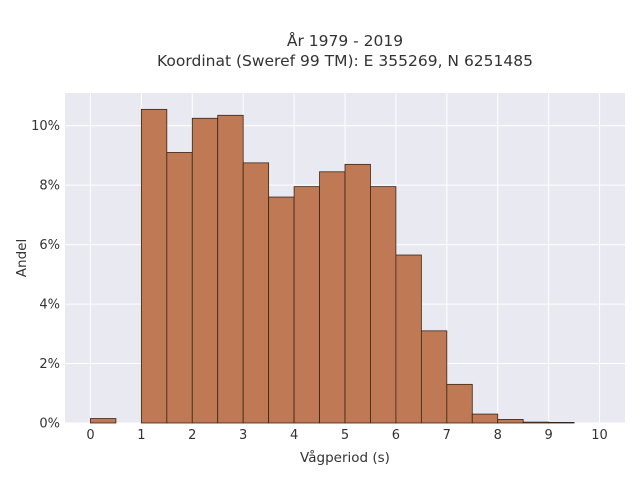  I want to click on x-tick-label: 1, so click(141, 435).